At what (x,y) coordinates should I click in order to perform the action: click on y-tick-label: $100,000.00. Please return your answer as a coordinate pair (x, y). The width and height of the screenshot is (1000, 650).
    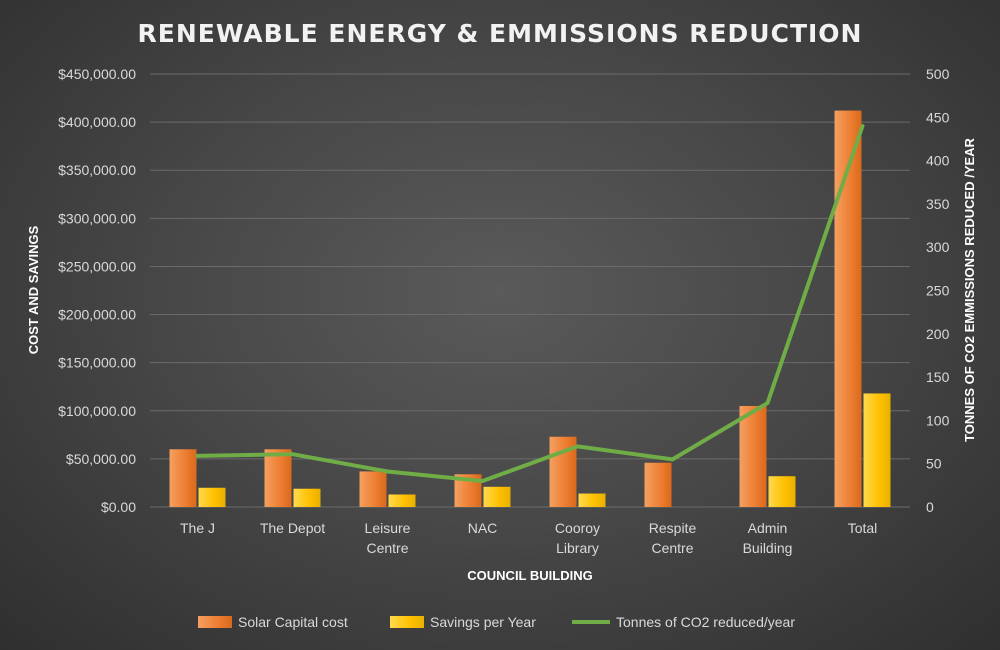
    Looking at the image, I should click on (97, 411).